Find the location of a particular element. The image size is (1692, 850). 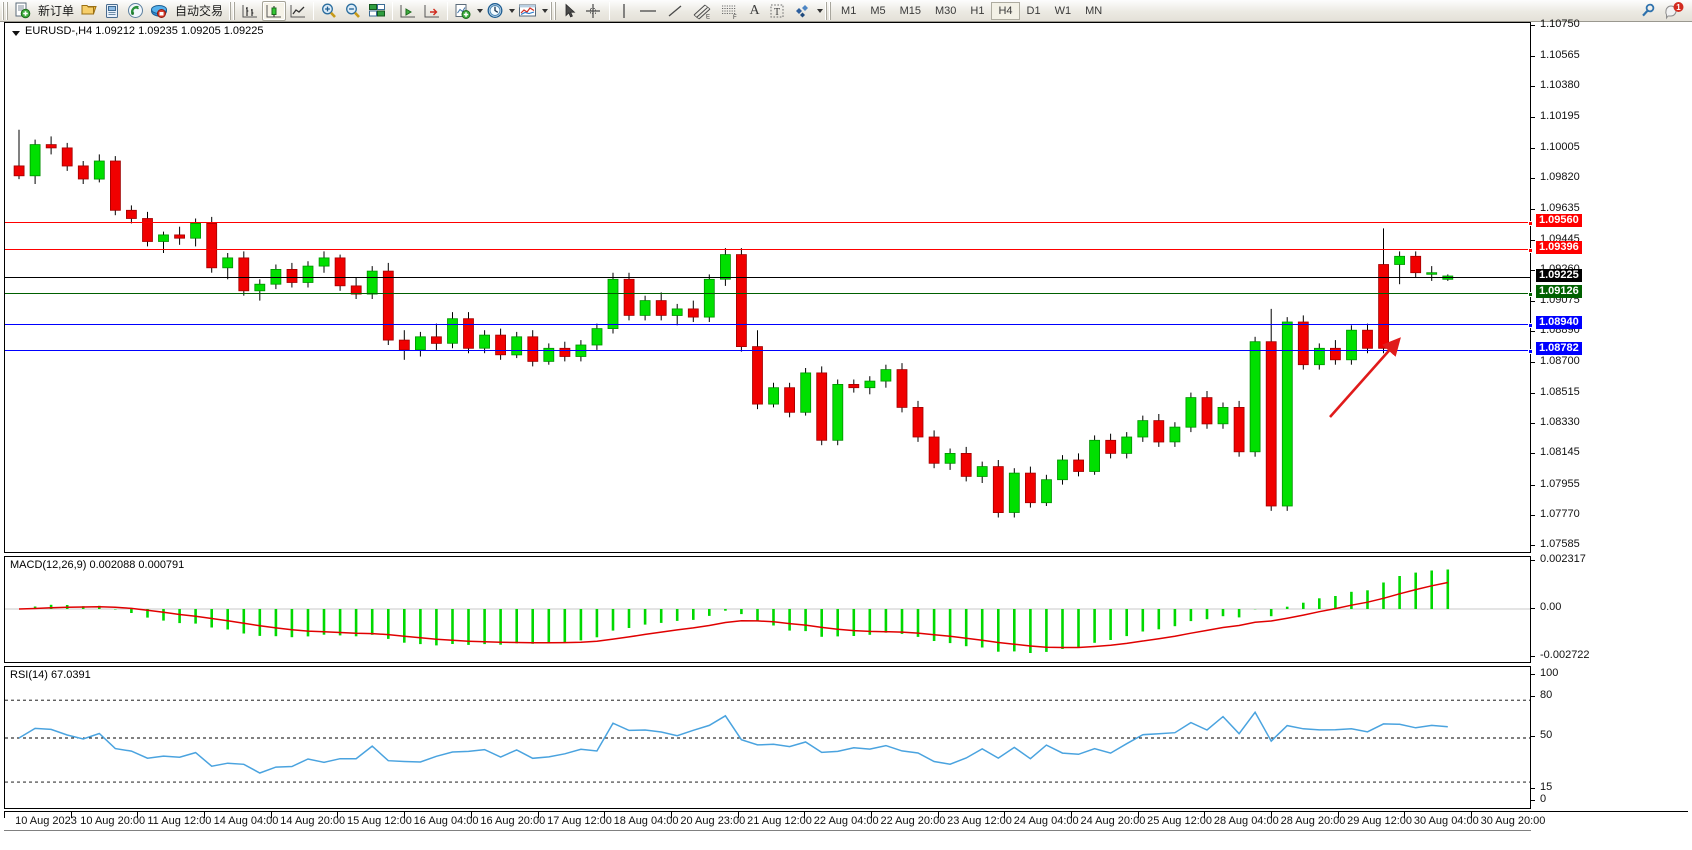

hline-icon is located at coordinates (648, 11).